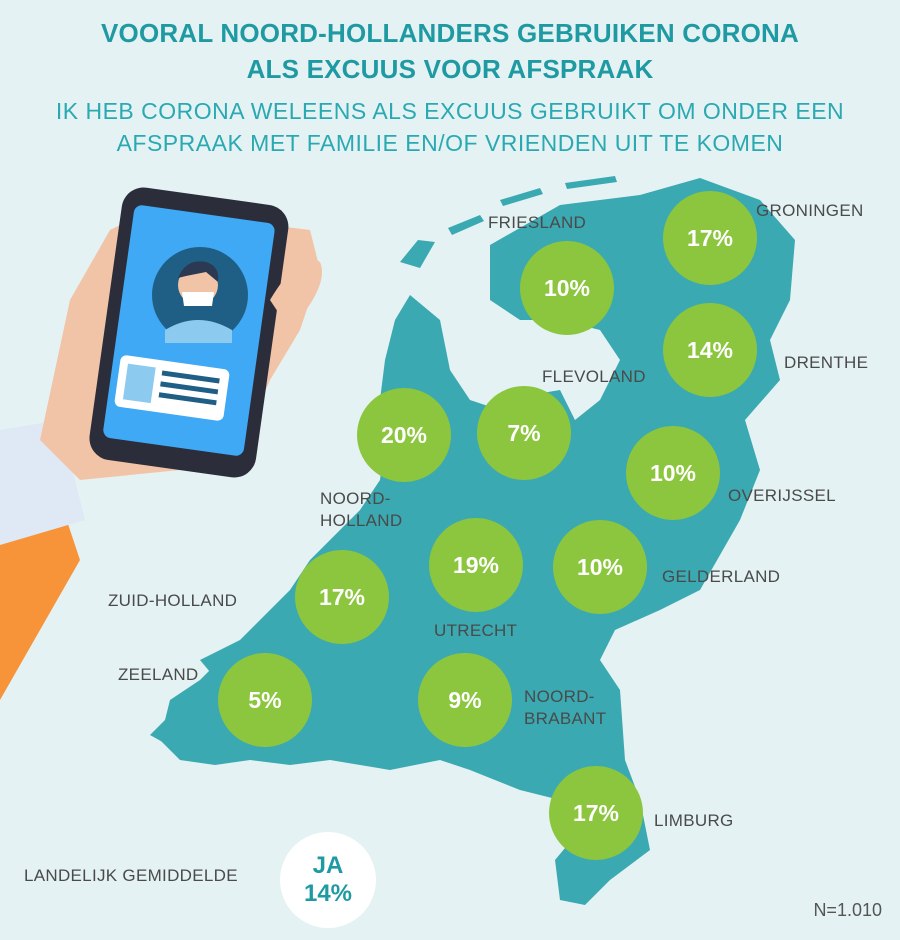 The width and height of the screenshot is (900, 940). I want to click on id-photo, so click(139, 383).